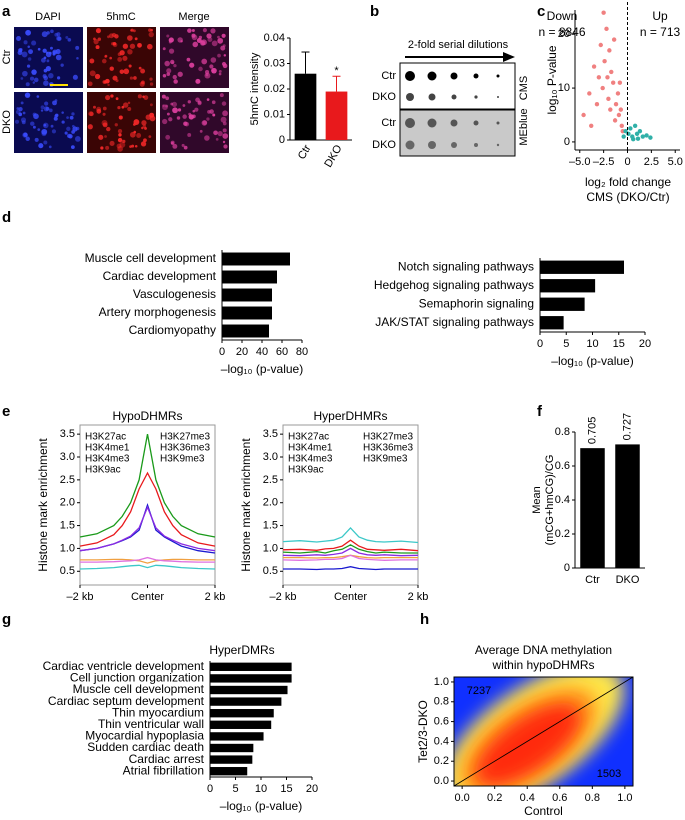 This screenshot has height=820, width=685. Describe the element at coordinates (67, 480) in the screenshot. I see `y-tick-label: 2.5` at that location.